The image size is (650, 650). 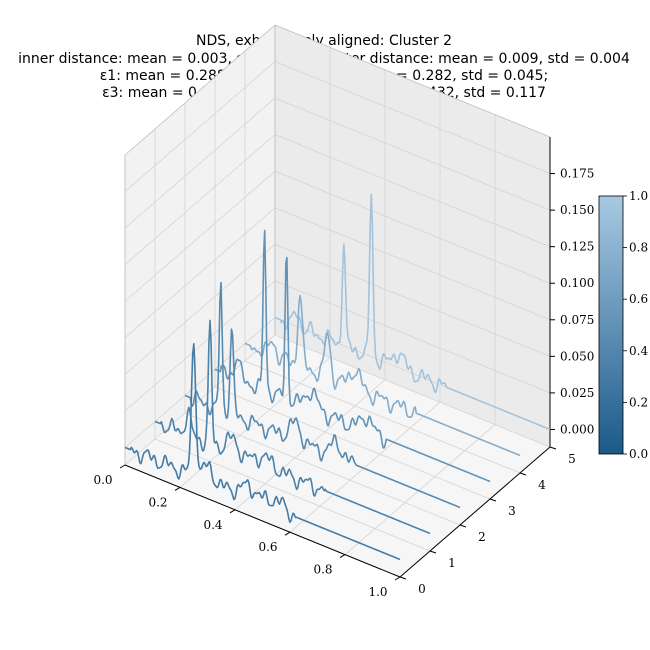 I want to click on z-tick-label: 0.100, so click(x=577, y=283).